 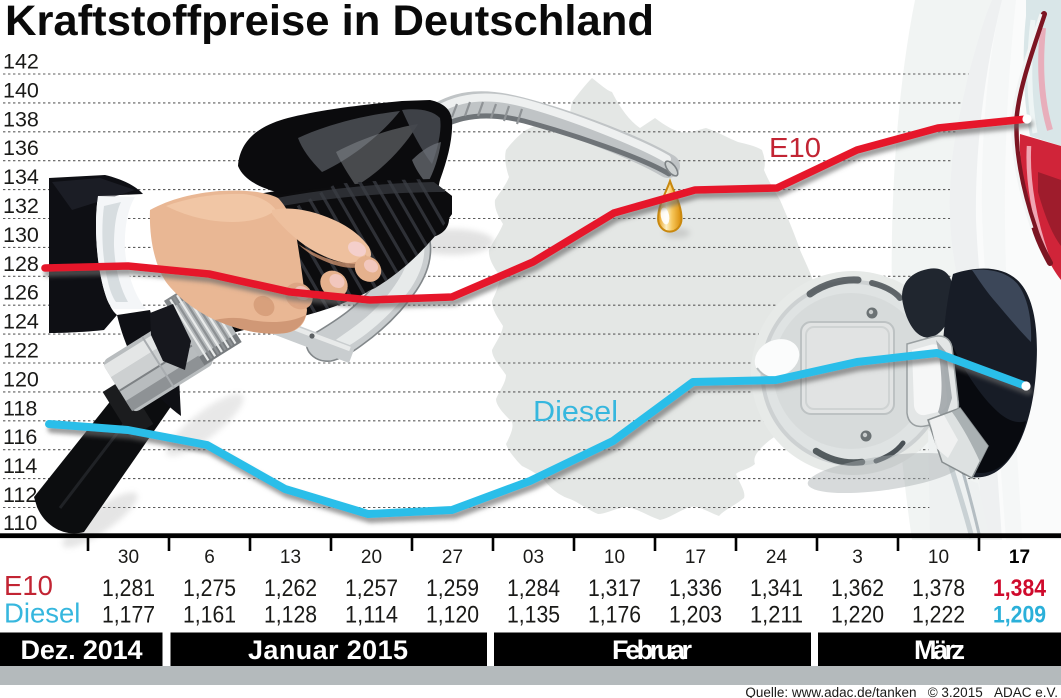 What do you see at coordinates (857, 588) in the screenshot?
I see `svg-text: 1,362` at bounding box center [857, 588].